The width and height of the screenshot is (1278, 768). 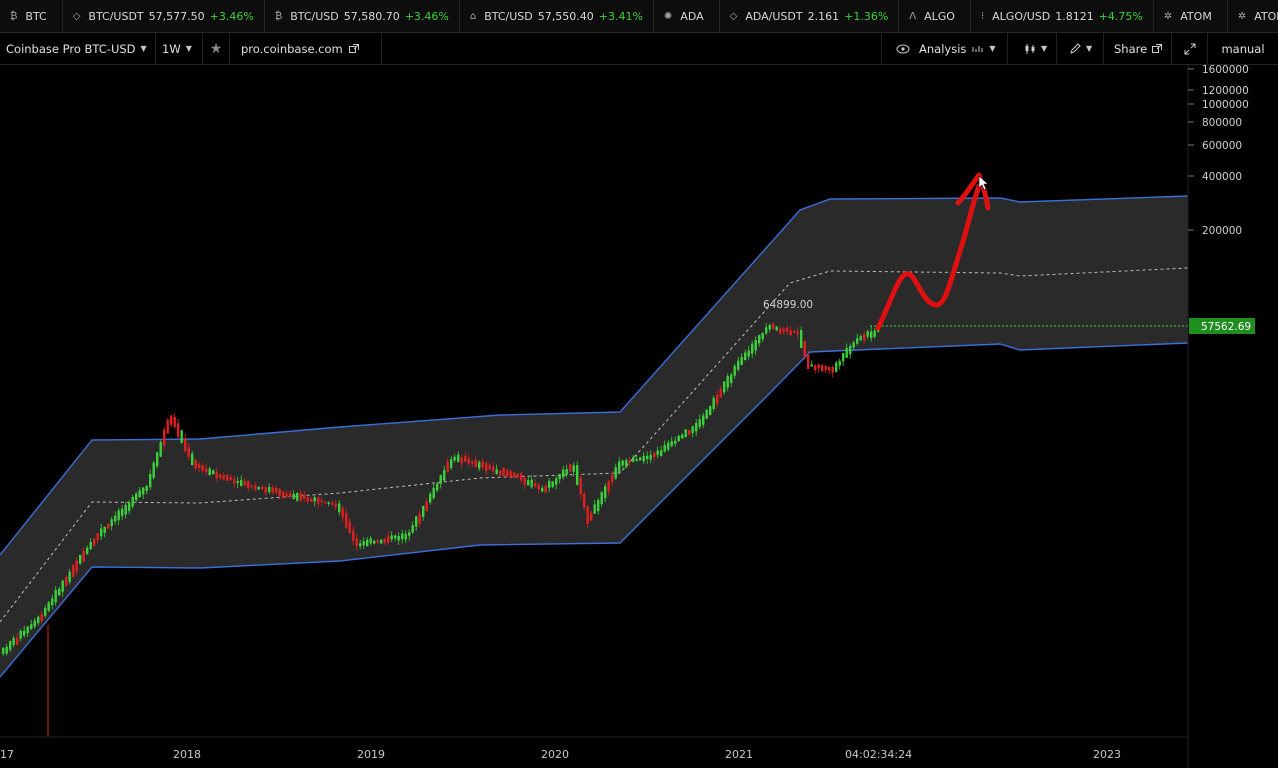 I want to click on algorand-icon: Λ, so click(x=913, y=16).